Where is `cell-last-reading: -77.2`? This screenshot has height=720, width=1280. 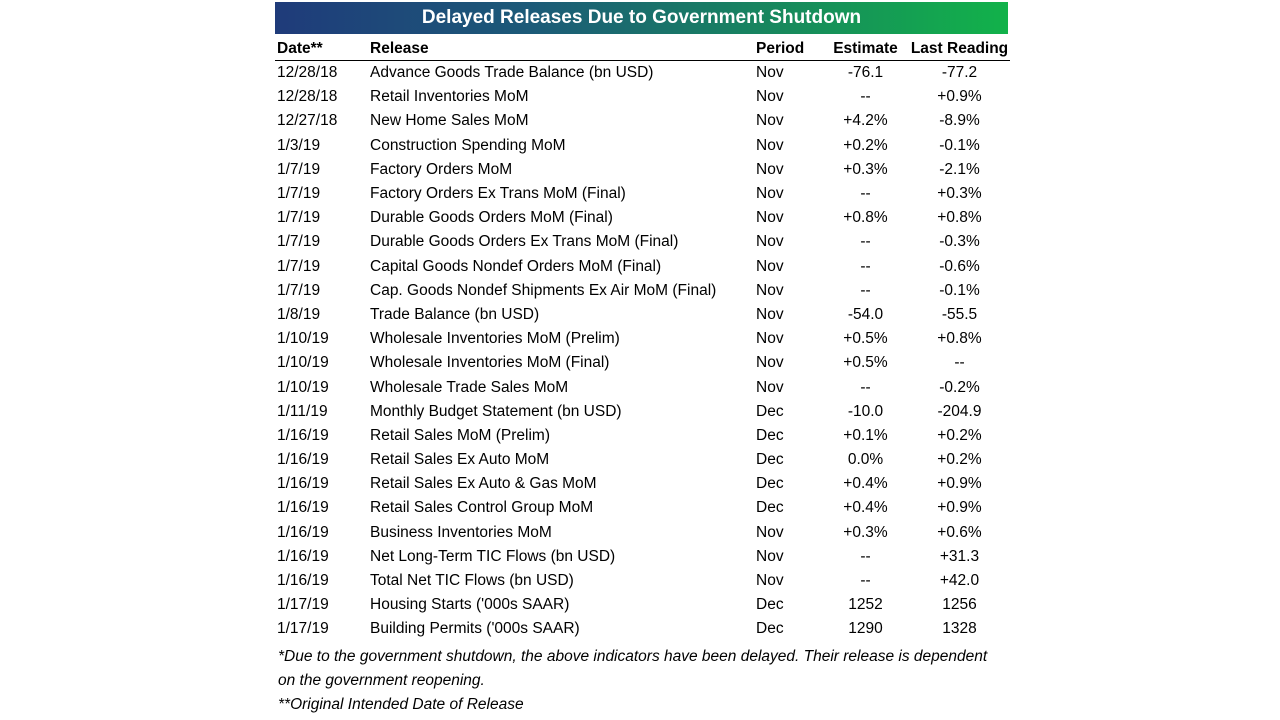
cell-last-reading: -77.2 is located at coordinates (959, 73).